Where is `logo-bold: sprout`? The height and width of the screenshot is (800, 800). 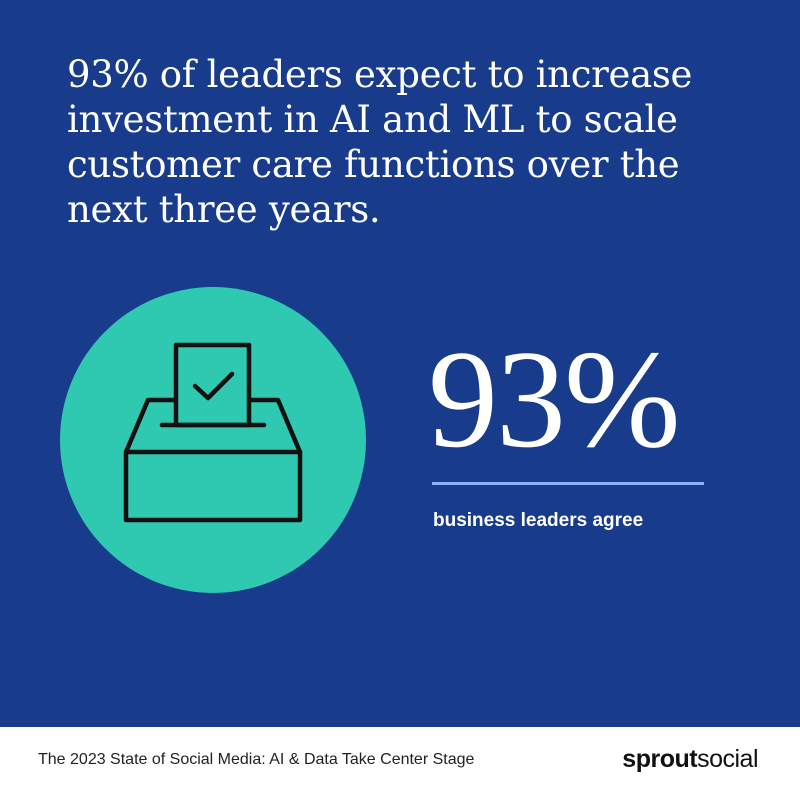 logo-bold: sprout is located at coordinates (660, 759).